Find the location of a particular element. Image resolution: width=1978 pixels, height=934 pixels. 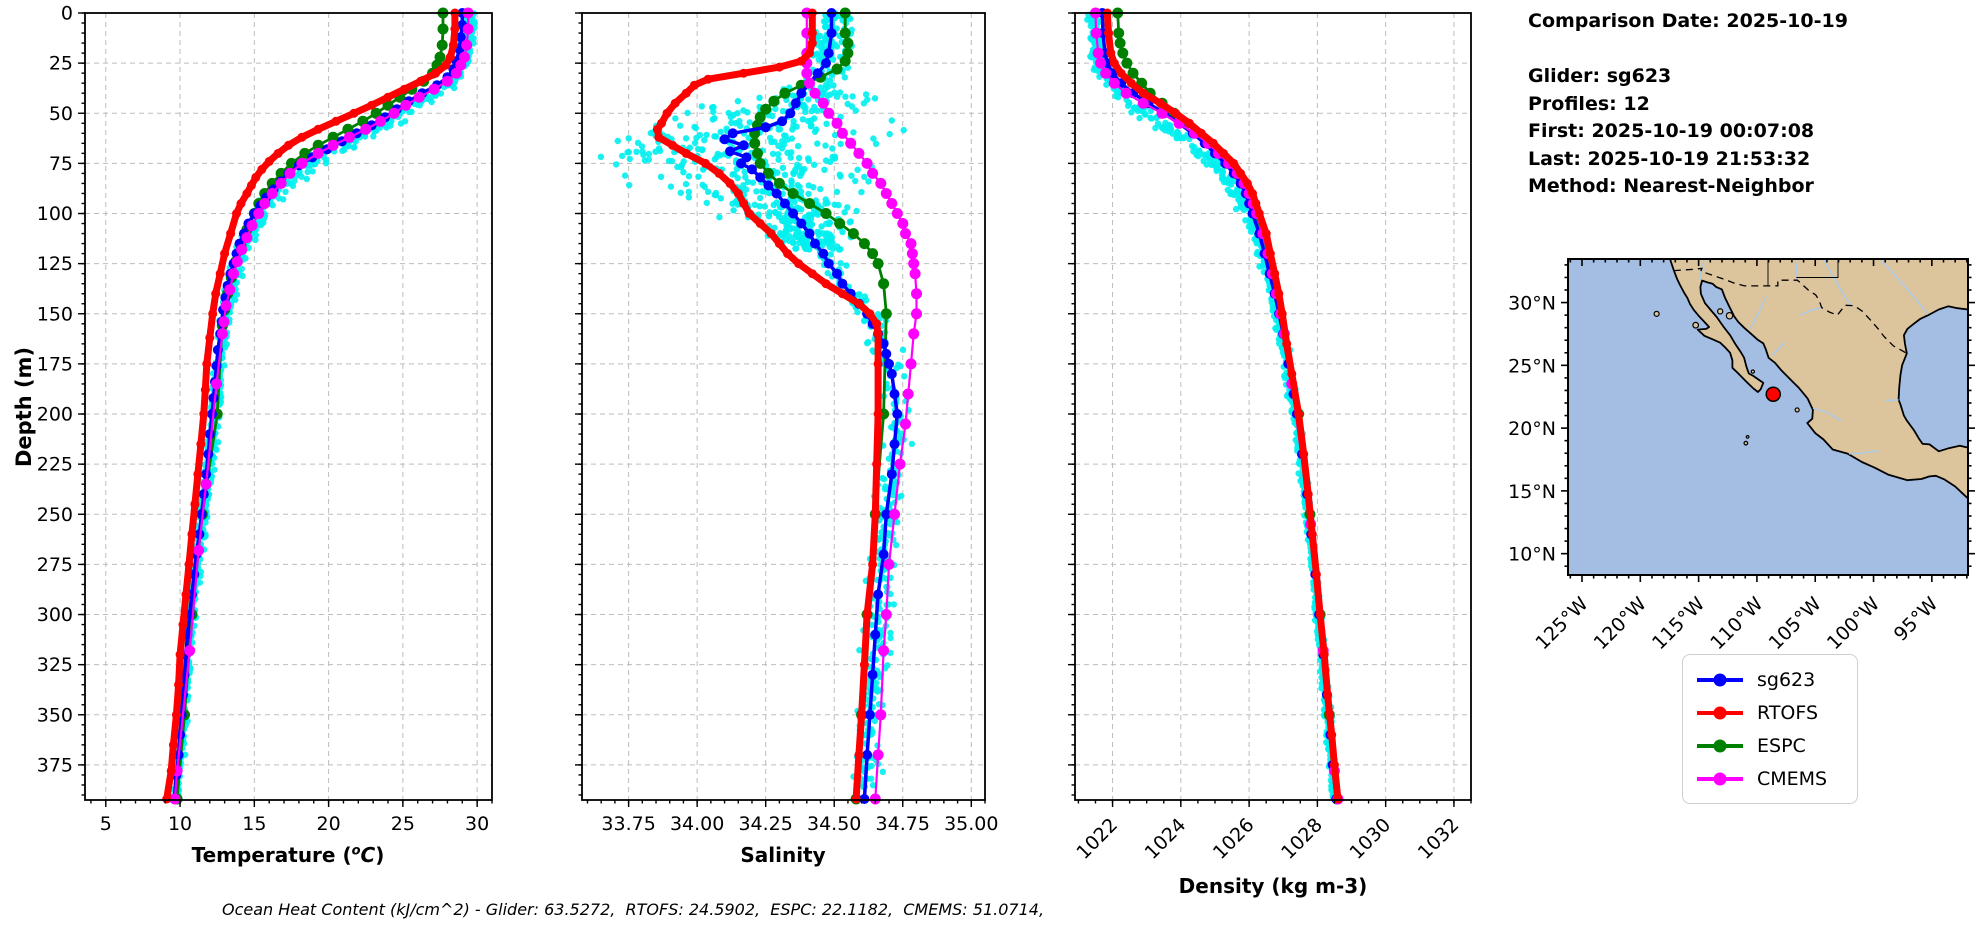

temperature-axis-label: Temperature (oC) is located at coordinates (288, 855).